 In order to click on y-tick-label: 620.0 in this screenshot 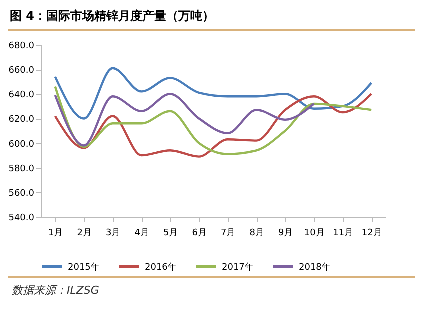, I will do `click(21, 120)`.